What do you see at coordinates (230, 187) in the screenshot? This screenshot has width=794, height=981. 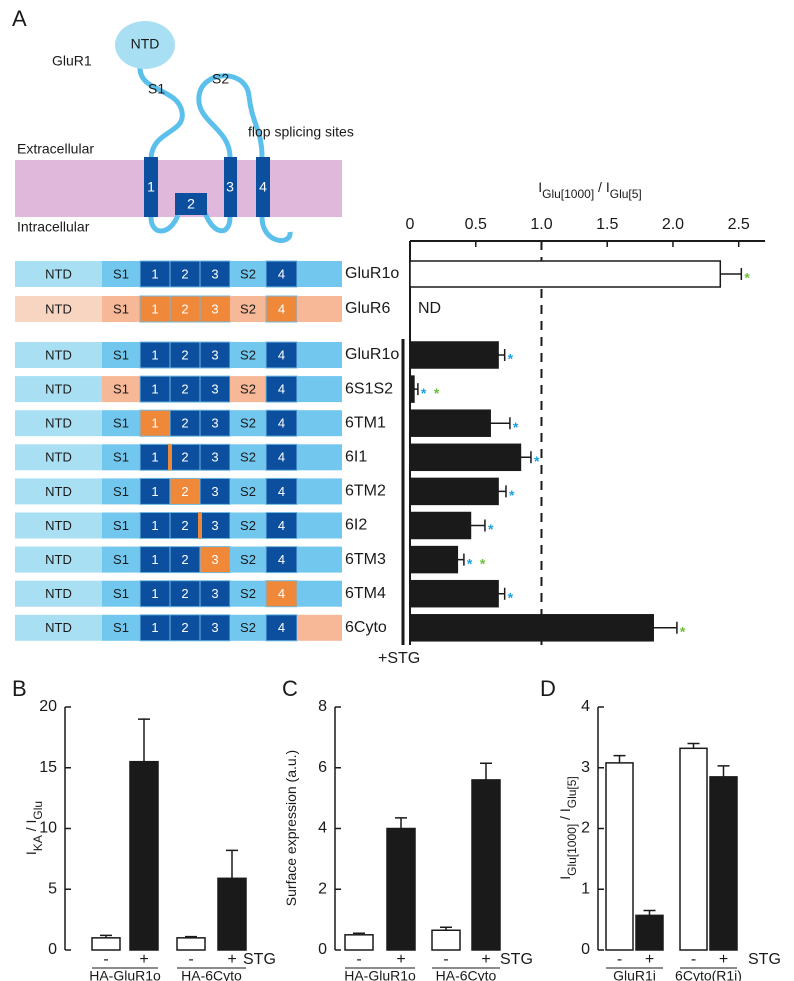 I see `helix-label: 3` at bounding box center [230, 187].